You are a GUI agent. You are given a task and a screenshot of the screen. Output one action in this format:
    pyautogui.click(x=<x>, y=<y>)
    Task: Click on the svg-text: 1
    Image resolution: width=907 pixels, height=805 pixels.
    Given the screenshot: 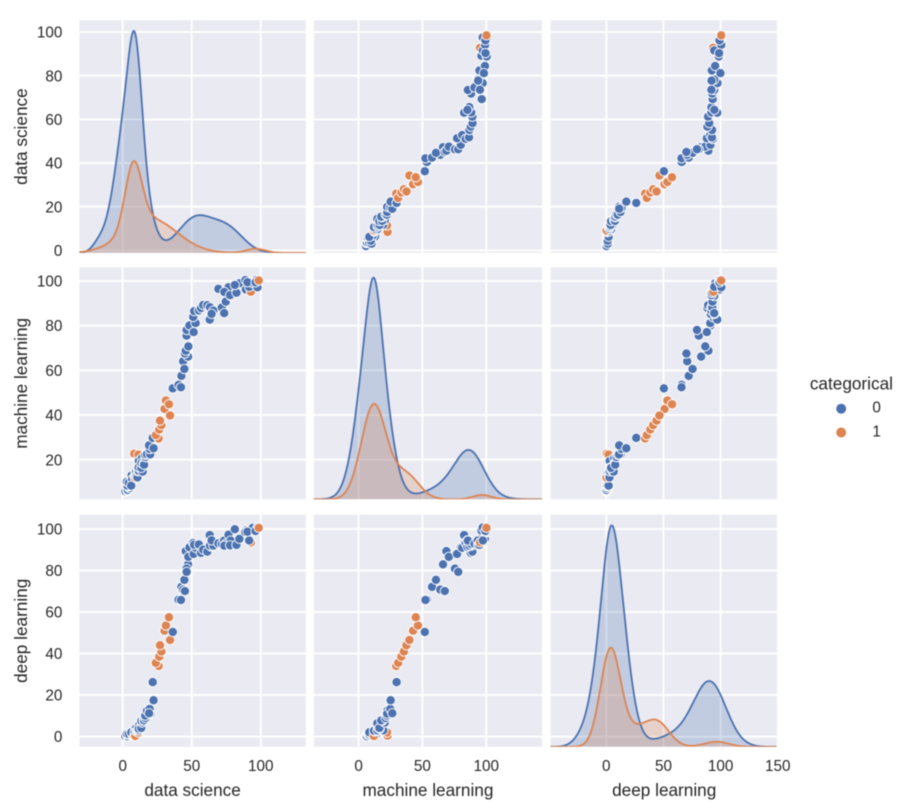 What is the action you would take?
    pyautogui.click(x=876, y=431)
    